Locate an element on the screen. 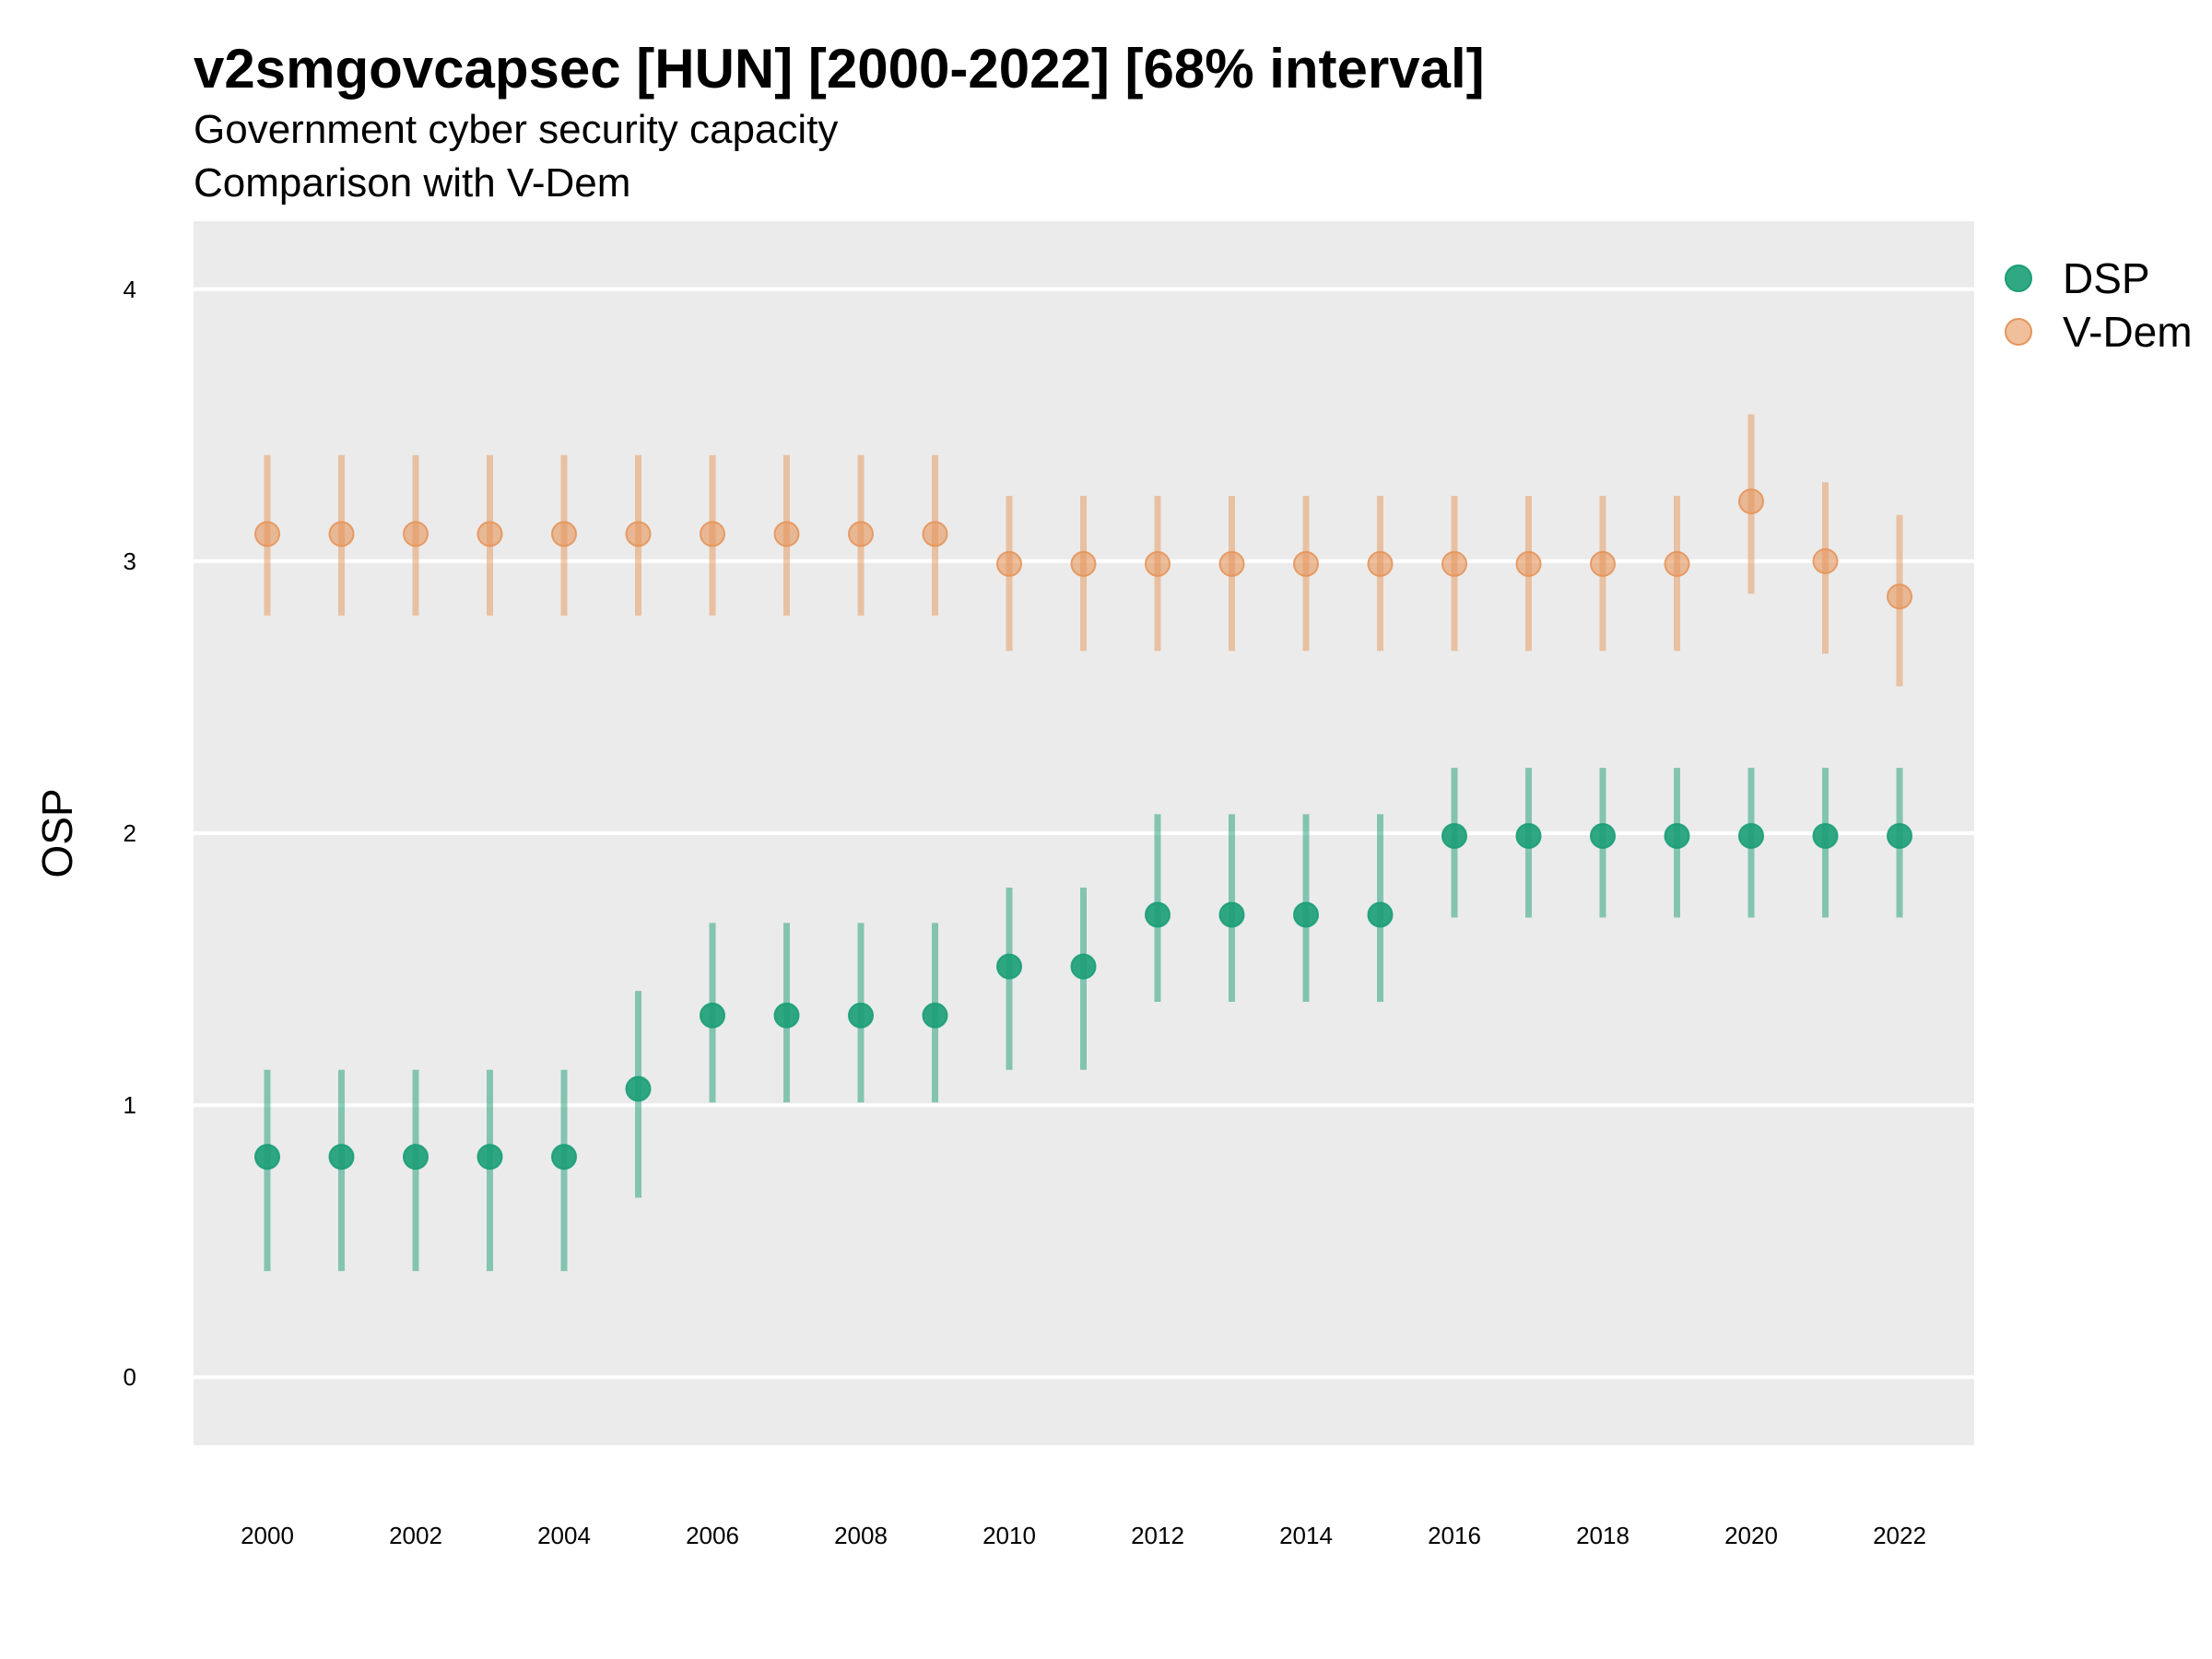  legend-swatch-dsp is located at coordinates (2018, 278).